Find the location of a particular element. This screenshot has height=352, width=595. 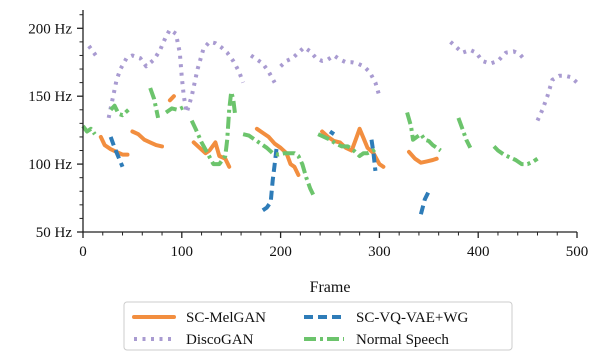

x-axis-title: Frame is located at coordinates (330, 287).